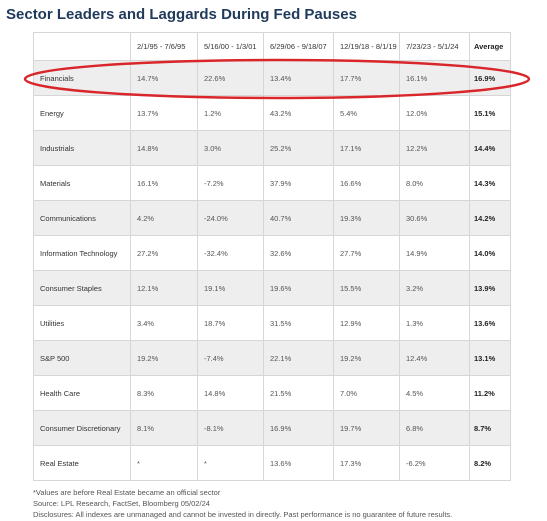 The width and height of the screenshot is (547, 521). I want to click on row-label: Industrials, so click(82, 148).